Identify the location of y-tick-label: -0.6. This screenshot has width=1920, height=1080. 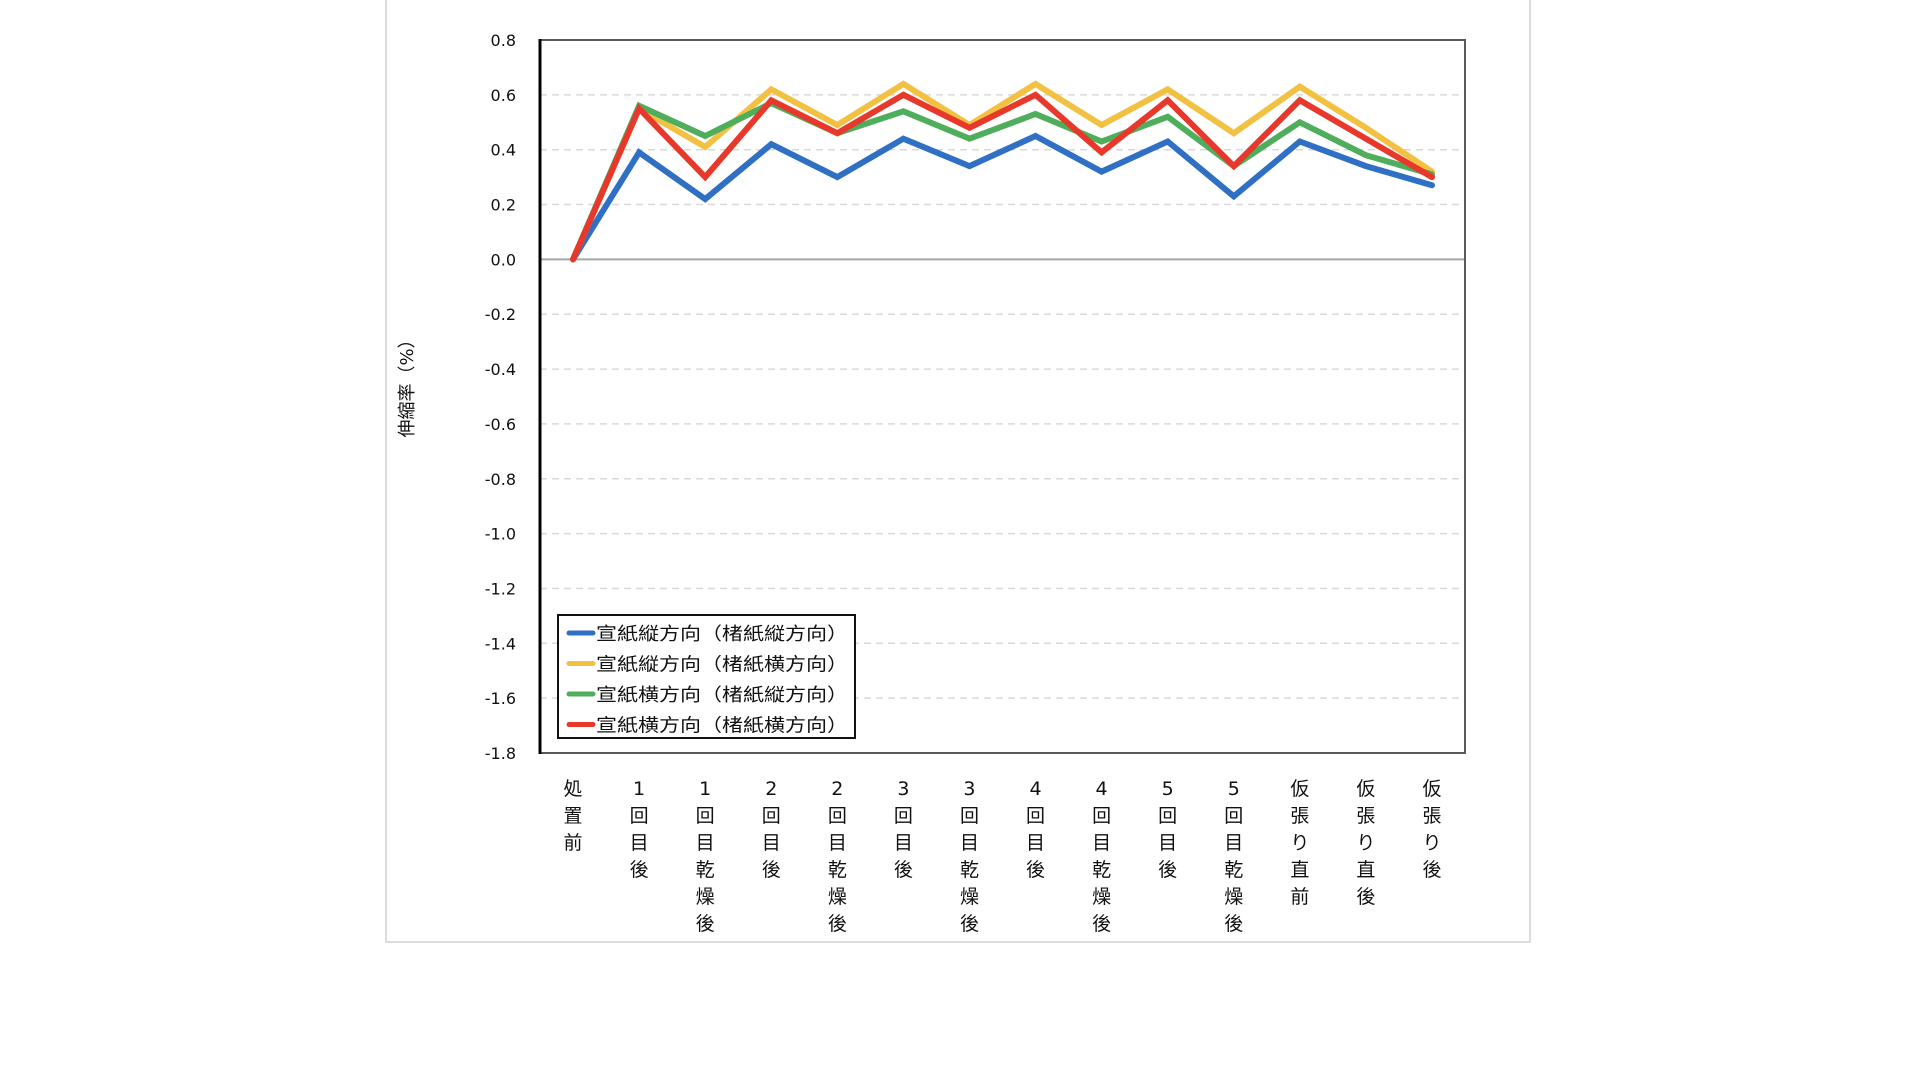
(500, 424).